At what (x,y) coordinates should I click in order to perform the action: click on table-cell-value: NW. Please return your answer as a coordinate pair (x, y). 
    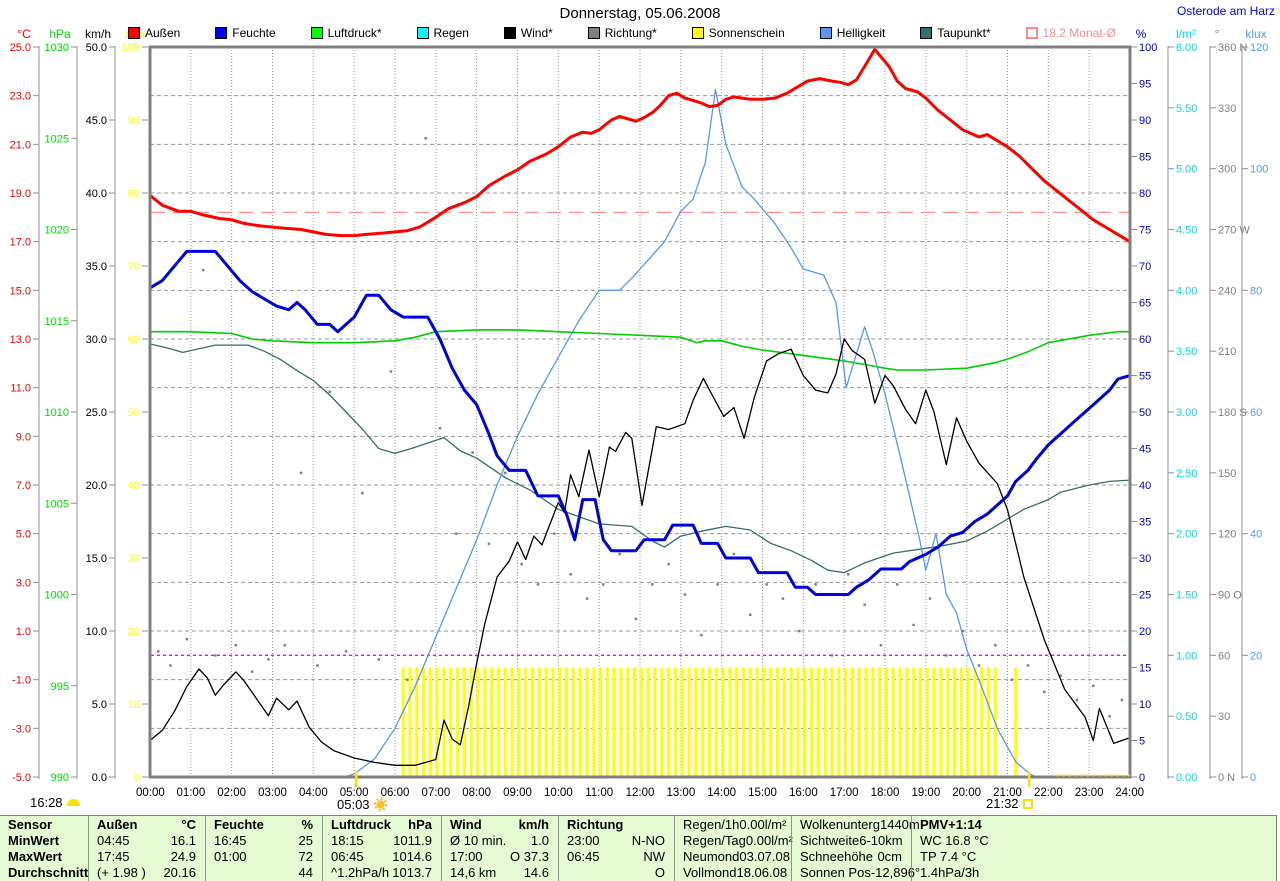
    Looking at the image, I should click on (654, 856).